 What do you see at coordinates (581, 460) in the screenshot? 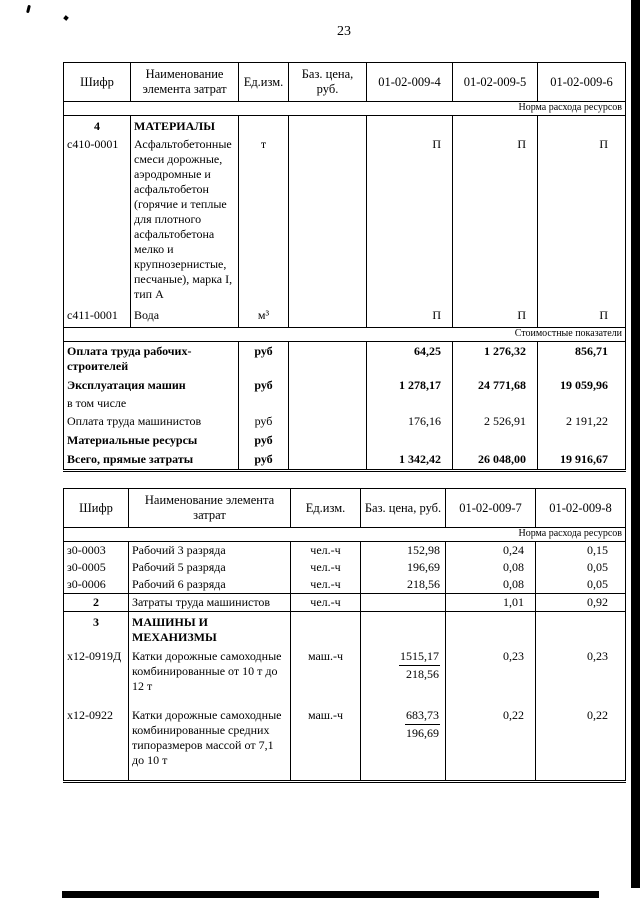
I see `cell-value: 19 916,67` at bounding box center [581, 460].